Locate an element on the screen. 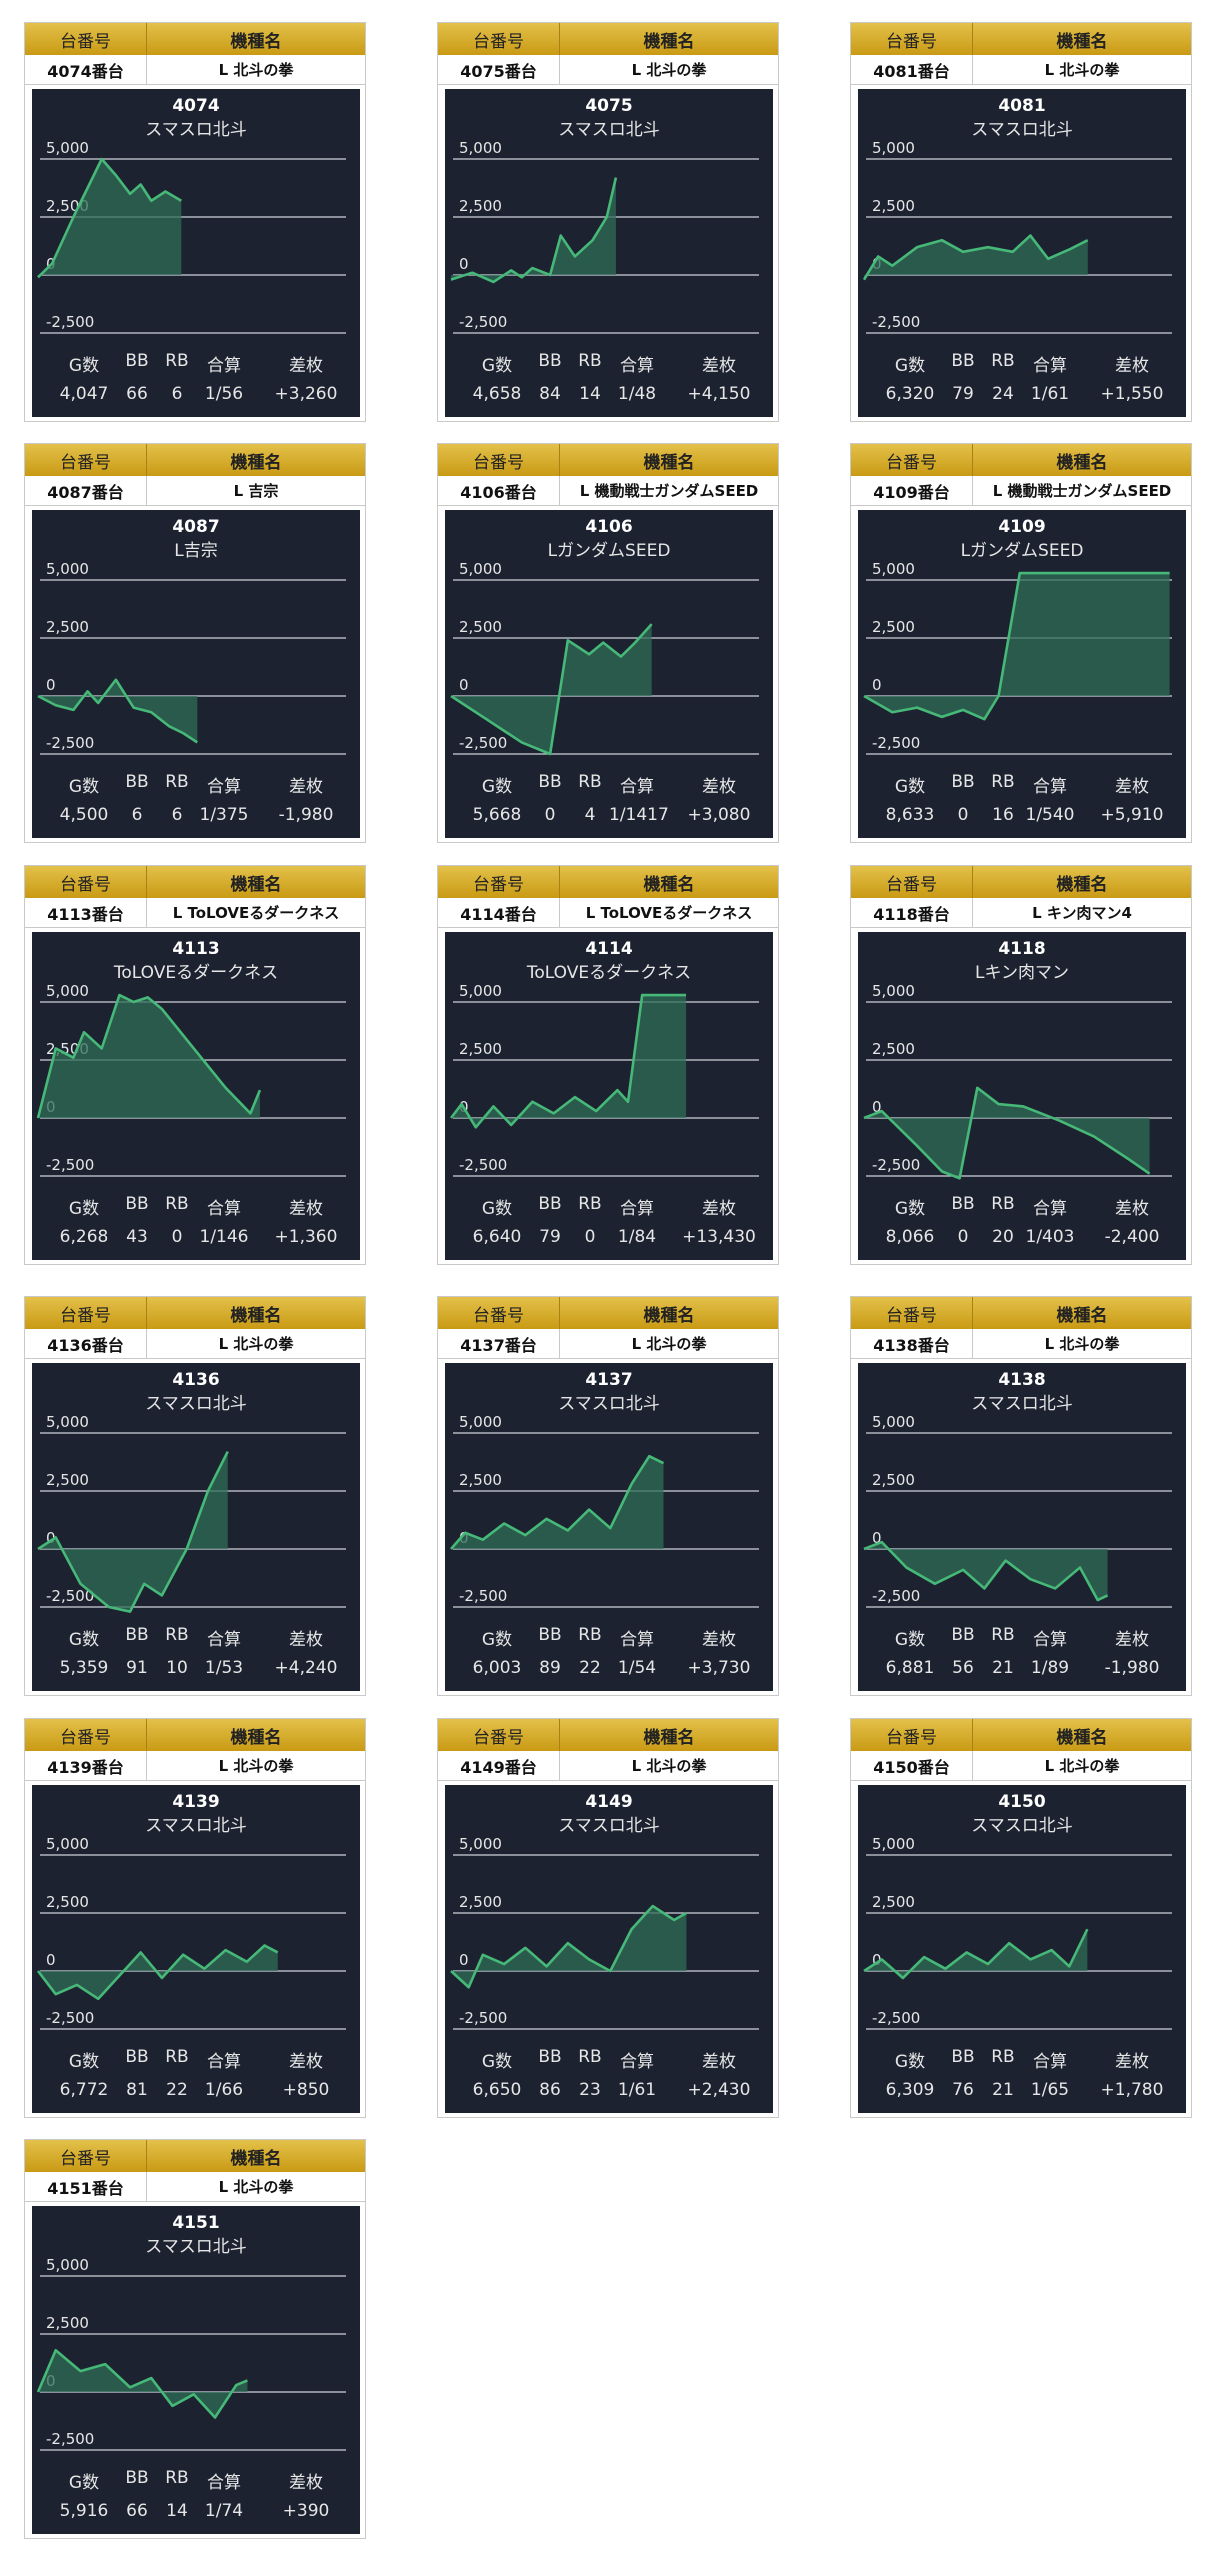 The width and height of the screenshot is (1220, 2560). machine-model: L 吉宗 is located at coordinates (256, 491).